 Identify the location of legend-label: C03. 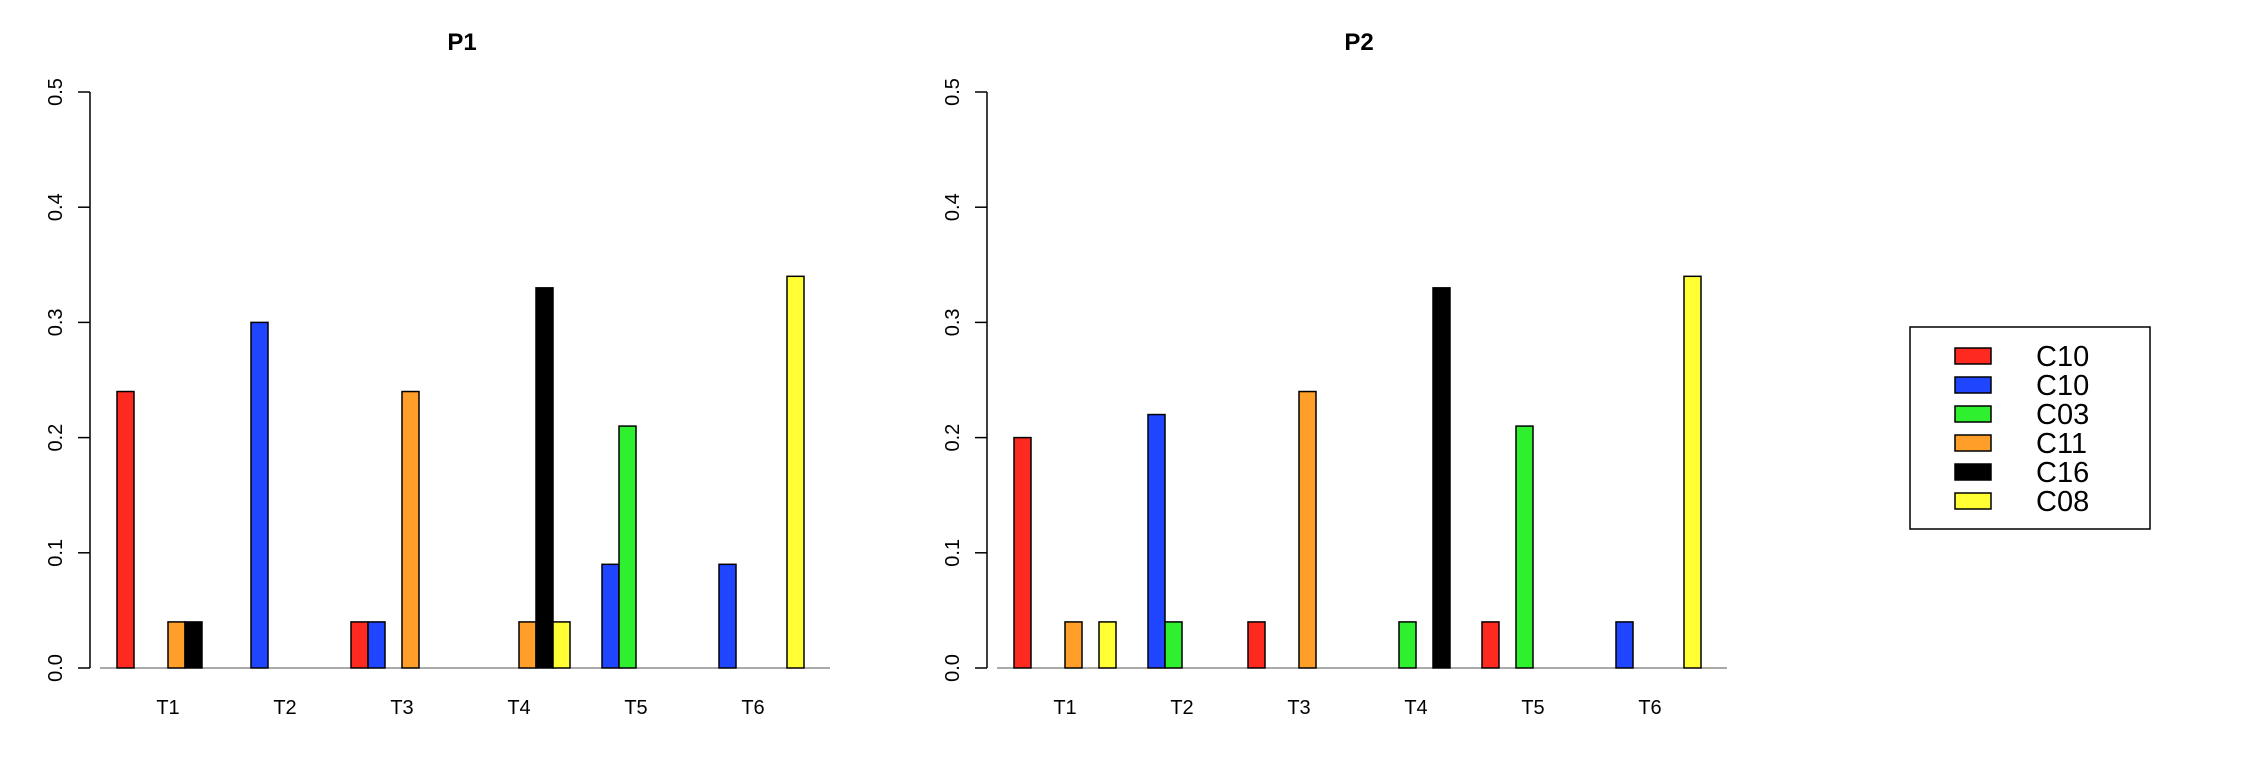
(2062, 415).